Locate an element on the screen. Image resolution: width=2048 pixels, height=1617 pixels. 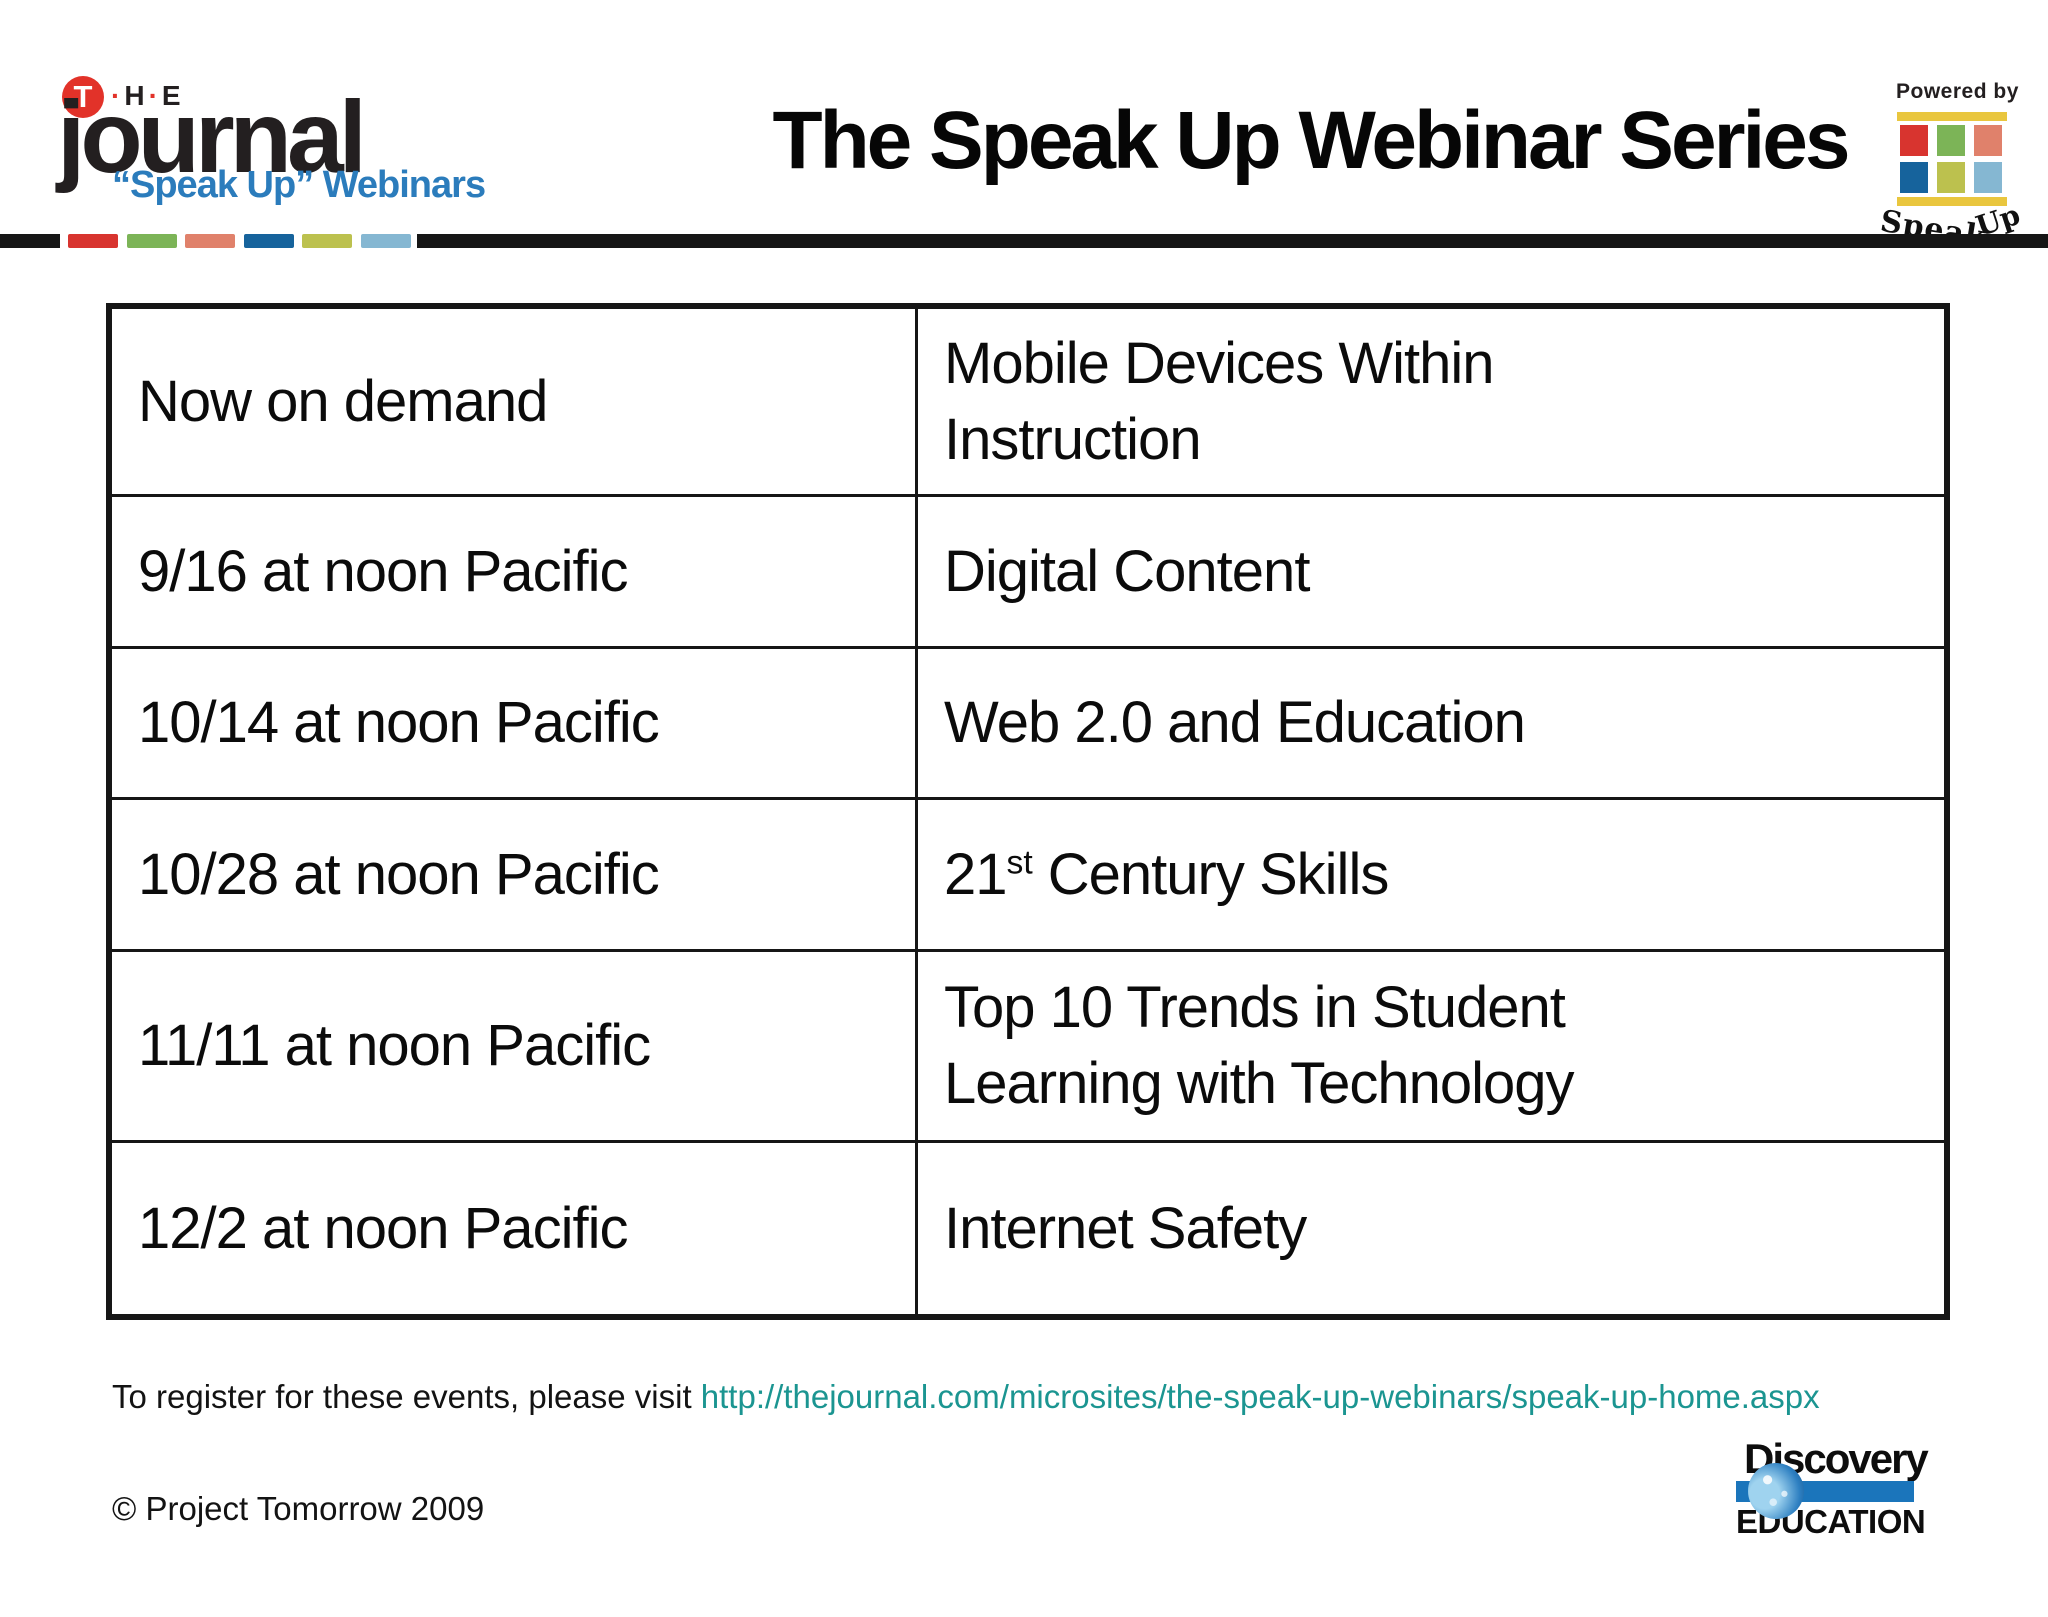
journal-t-badge-icon: T is located at coordinates (83, 97).